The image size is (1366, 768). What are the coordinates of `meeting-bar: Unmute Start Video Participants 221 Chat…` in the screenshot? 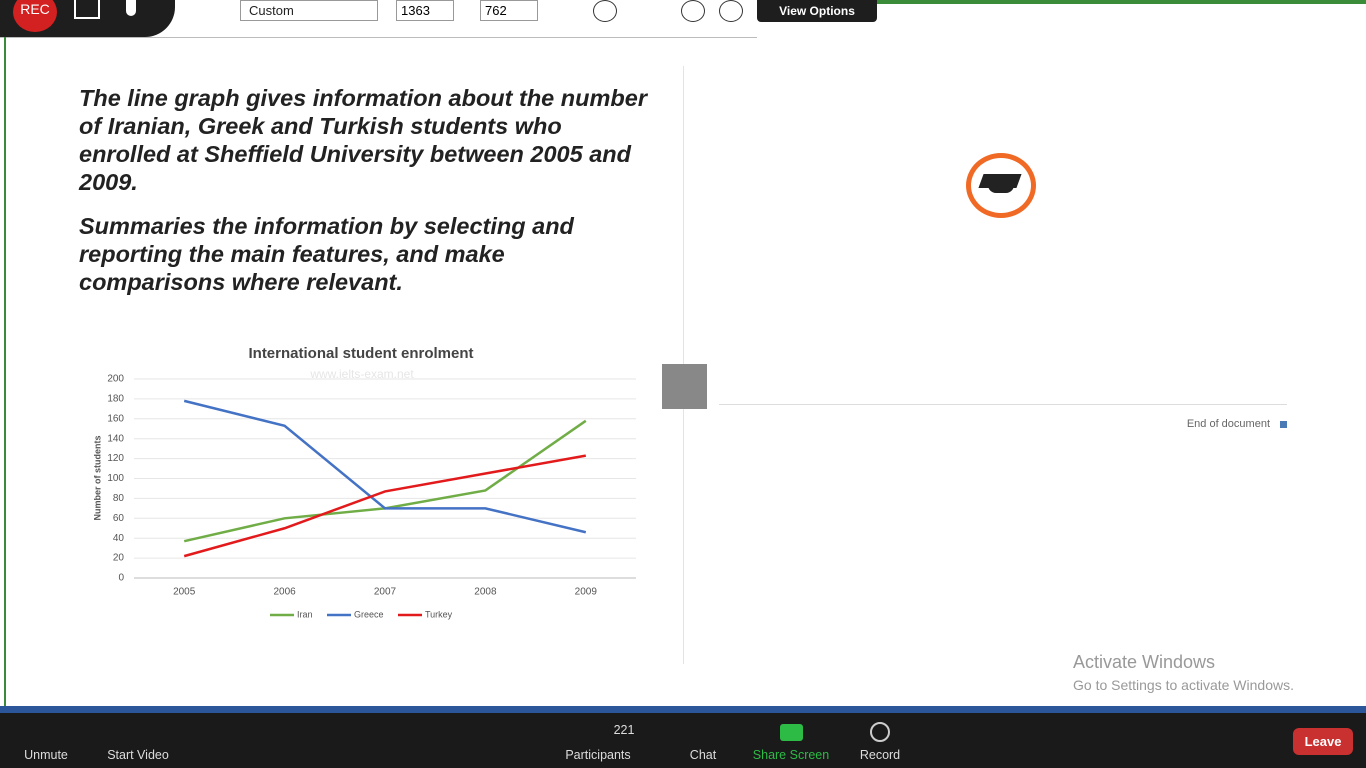 It's located at (683, 740).